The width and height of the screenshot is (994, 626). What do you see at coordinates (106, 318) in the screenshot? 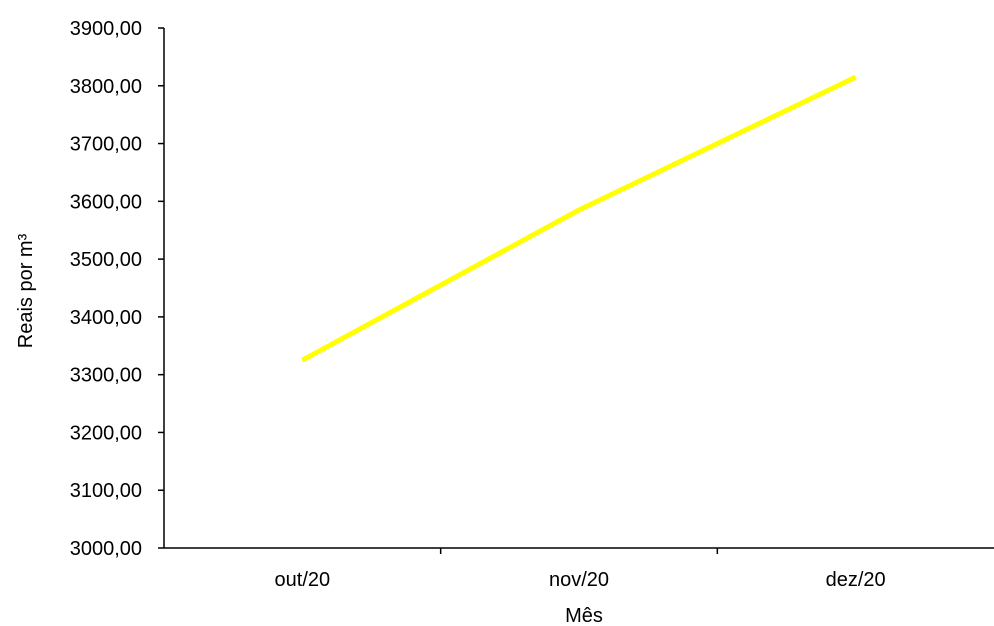
I see `y-tick-label: 3400,00` at bounding box center [106, 318].